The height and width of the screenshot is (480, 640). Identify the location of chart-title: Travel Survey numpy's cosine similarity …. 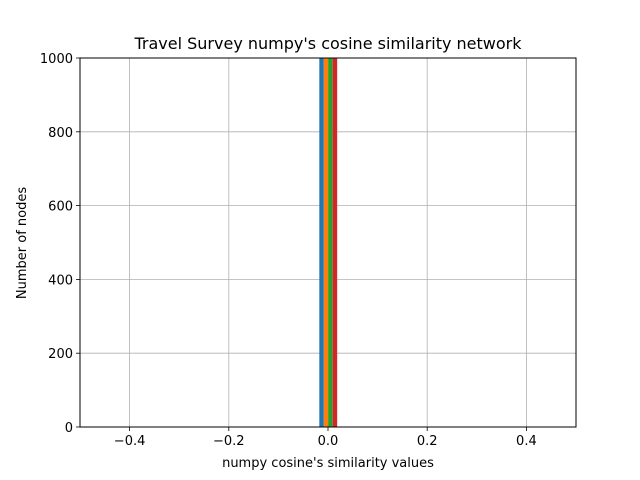
(327, 43).